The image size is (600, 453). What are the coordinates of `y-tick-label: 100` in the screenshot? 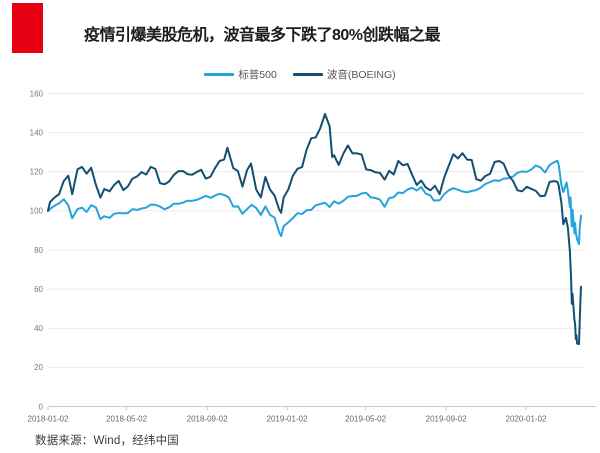 It's located at (37, 211).